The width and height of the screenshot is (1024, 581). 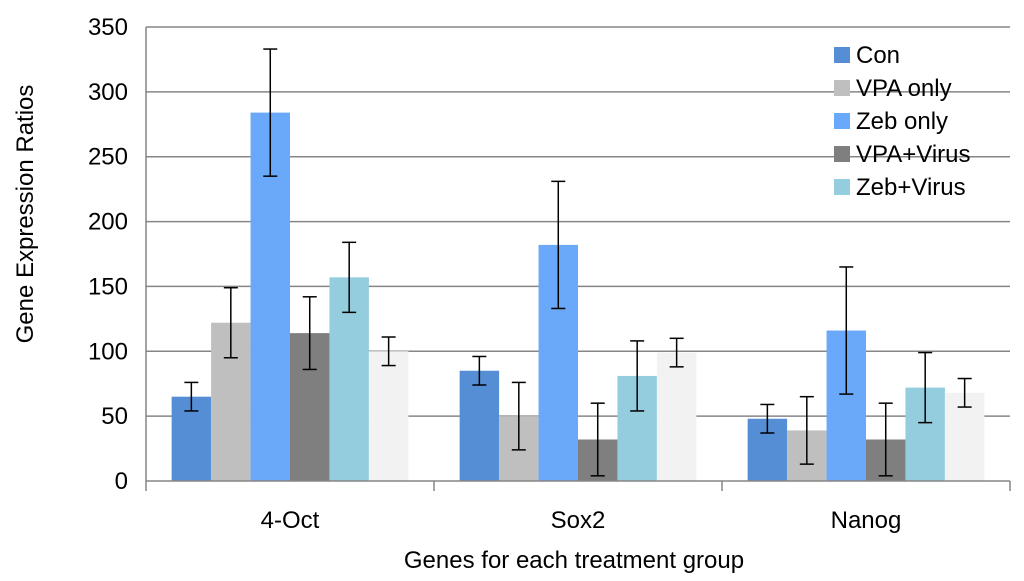 I want to click on y-tick-label: 350, so click(x=108, y=27).